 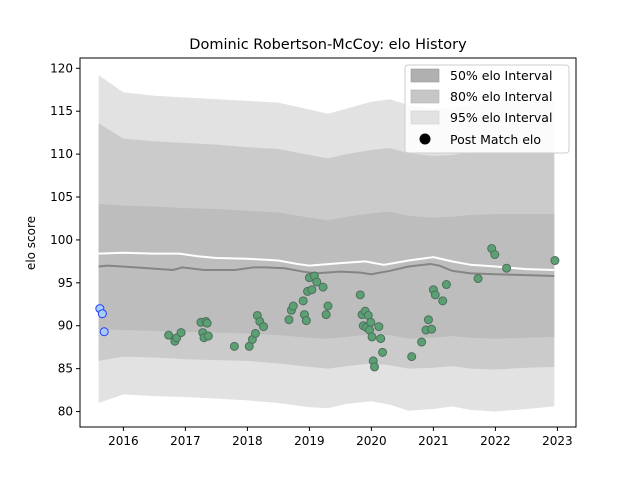 What do you see at coordinates (501, 75) in the screenshot?
I see `legend-label-50: 50% elo Interval` at bounding box center [501, 75].